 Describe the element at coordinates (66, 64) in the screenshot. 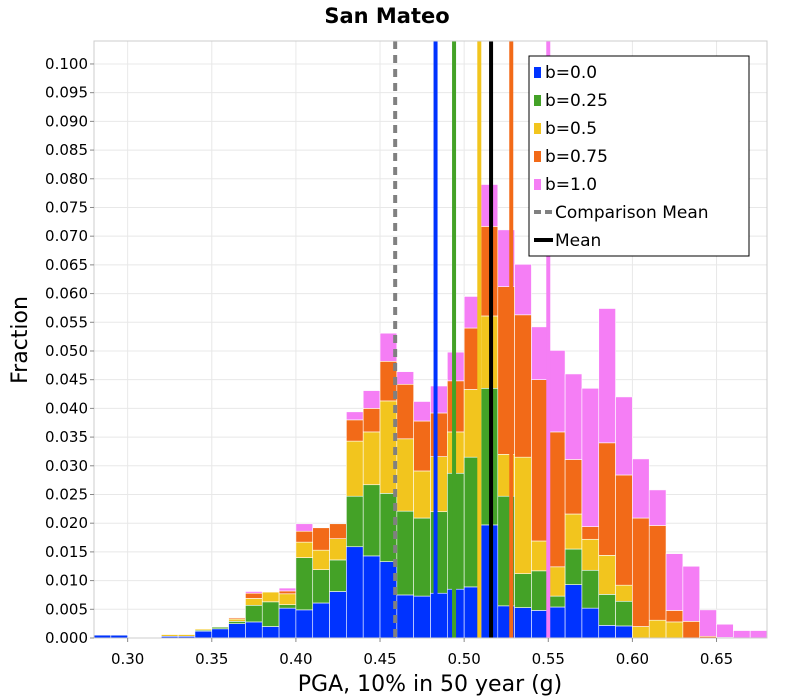

I see `y-tick-label: 0.100` at that location.